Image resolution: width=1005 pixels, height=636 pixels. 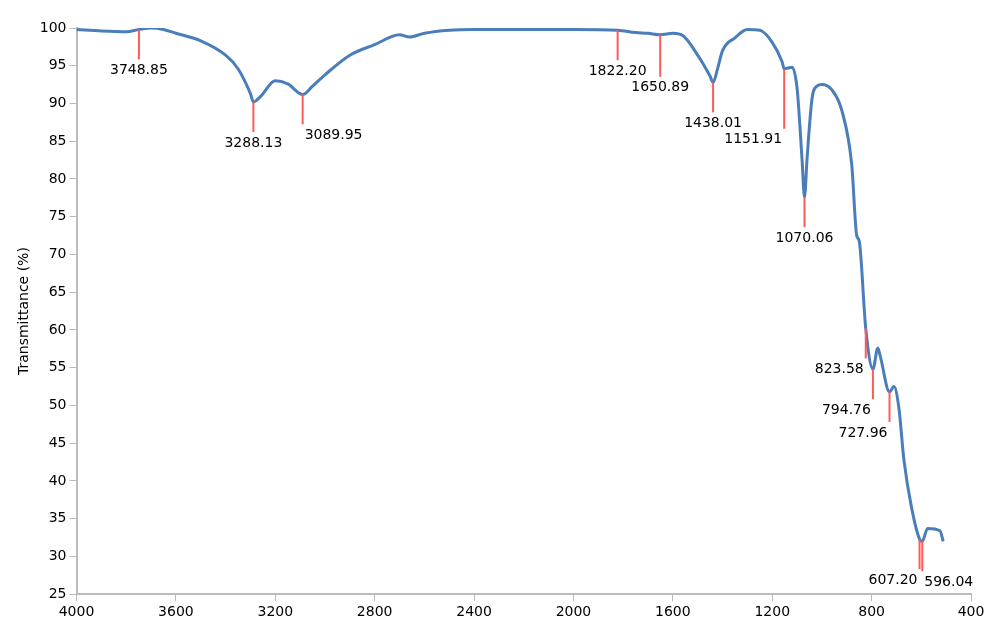 I want to click on annotation: 1070.06, so click(x=804, y=236).